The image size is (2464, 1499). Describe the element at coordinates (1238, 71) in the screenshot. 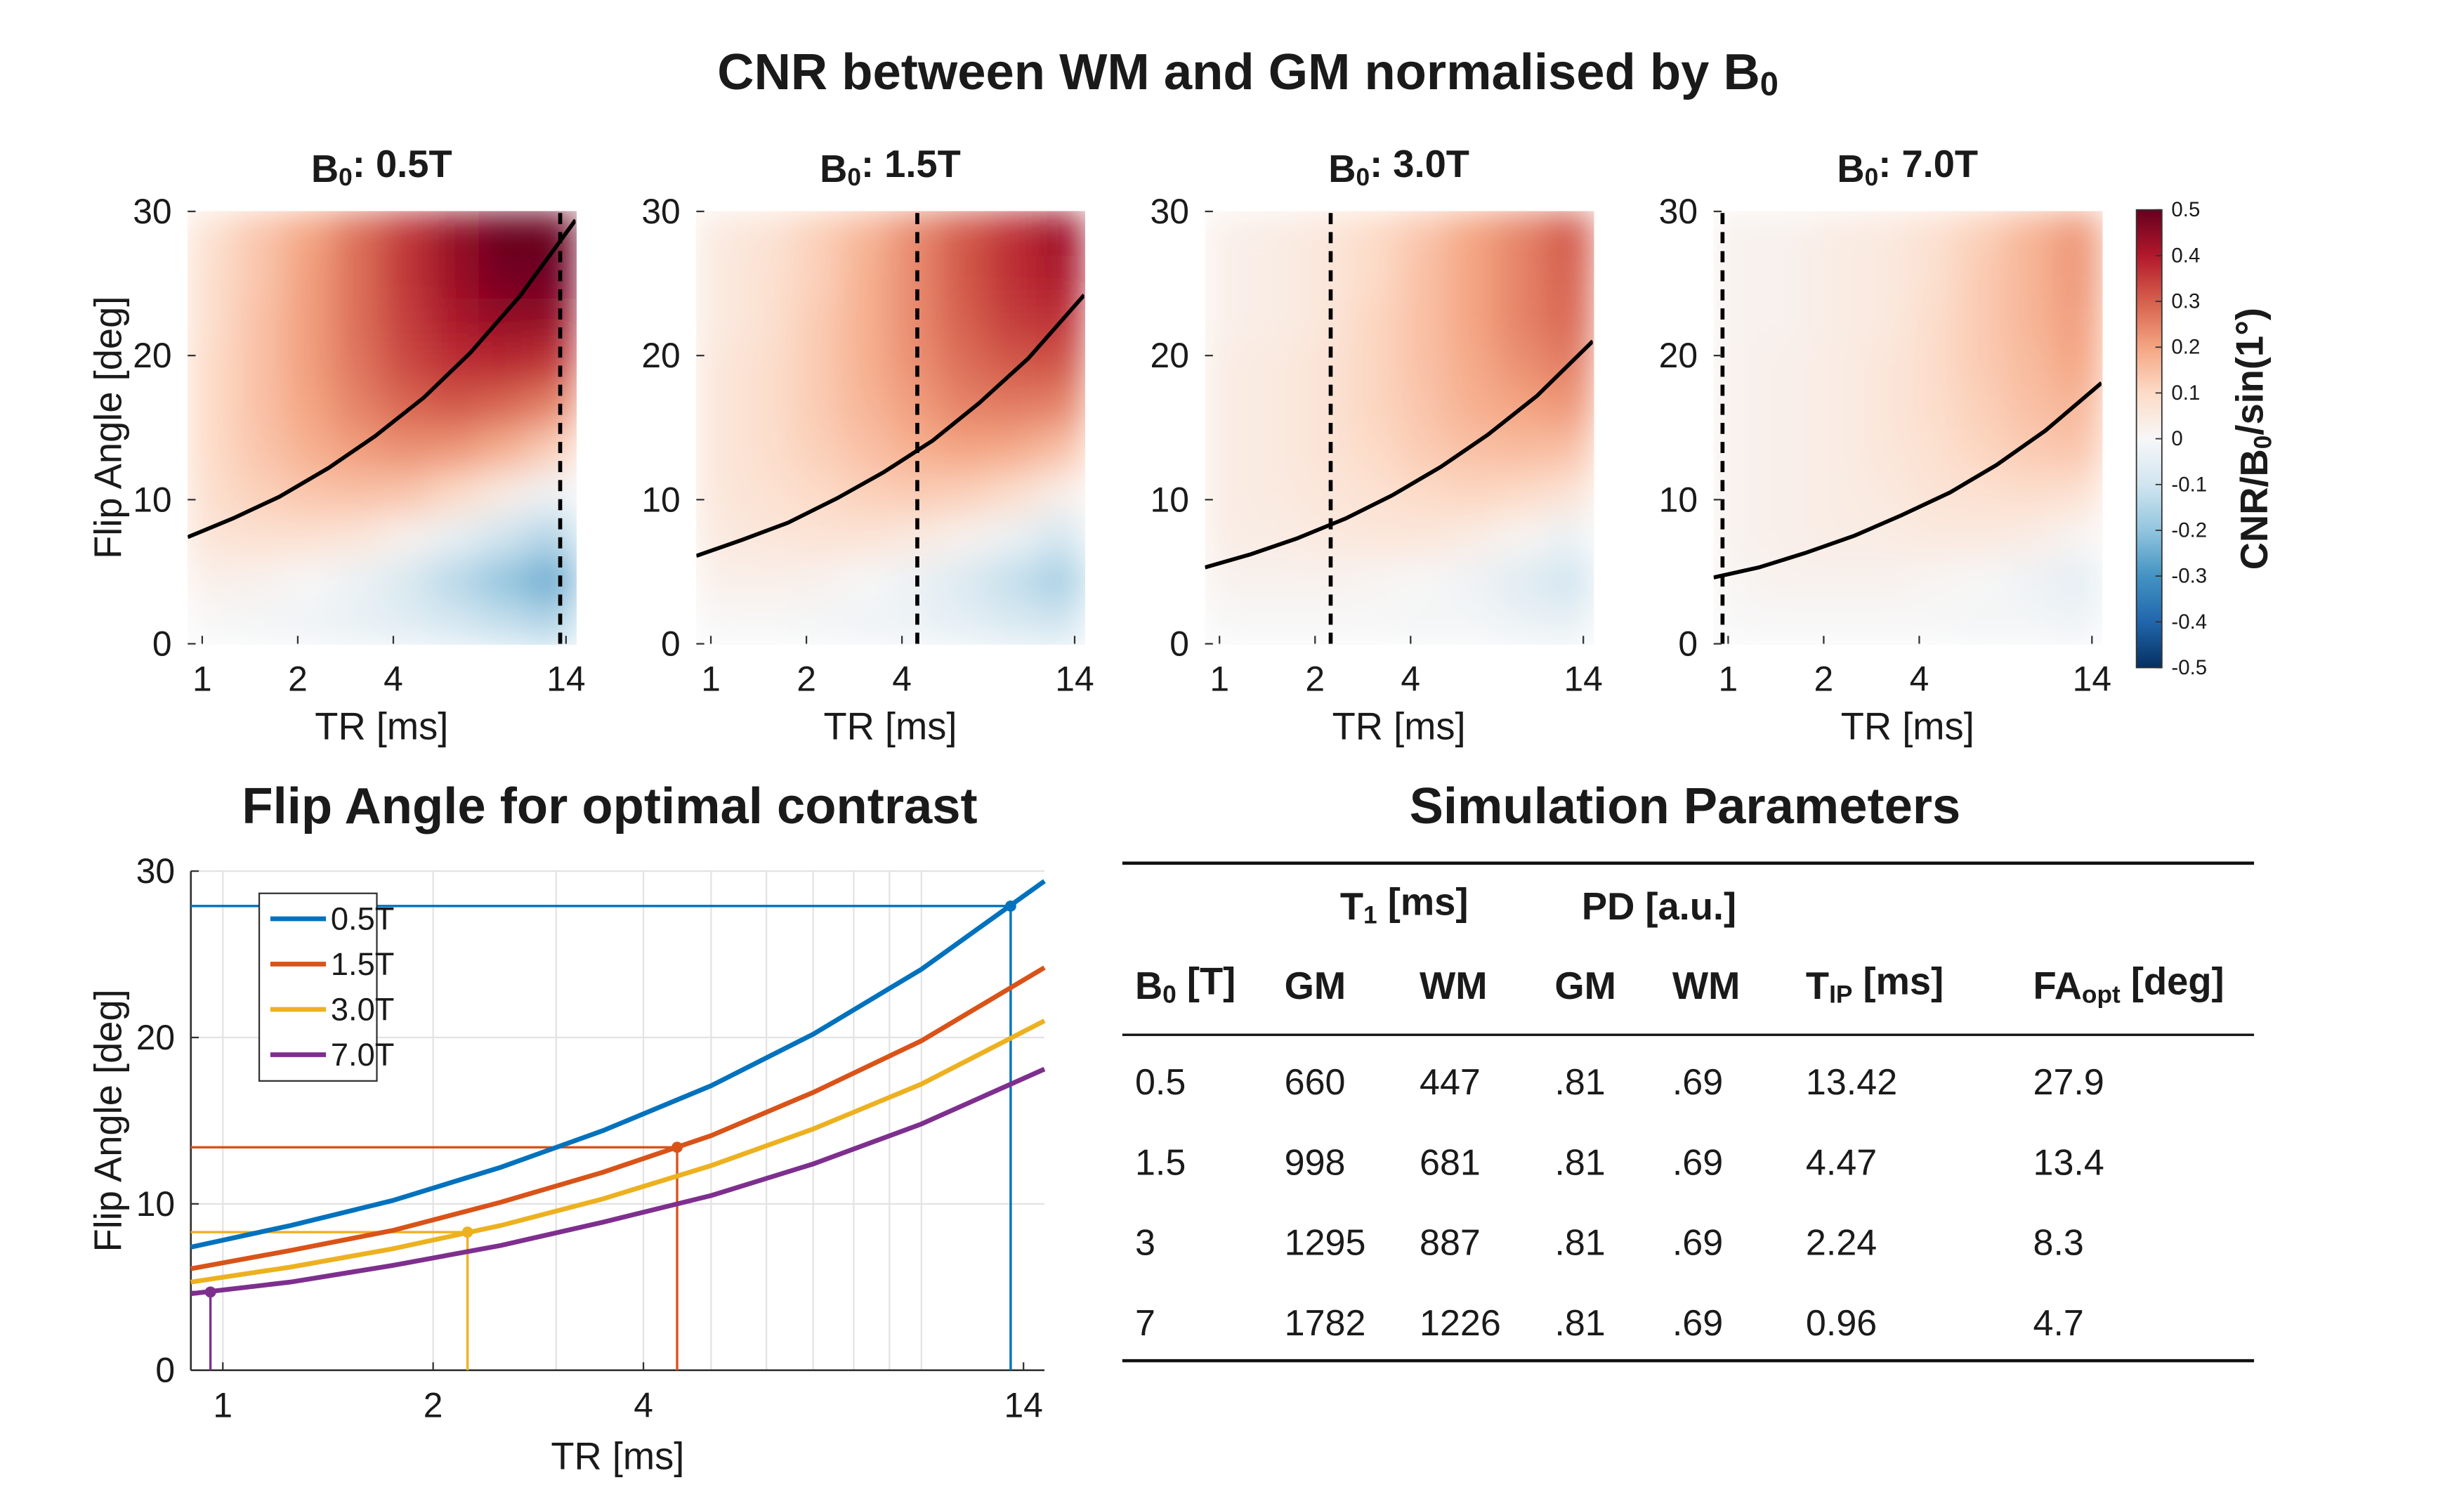

I see `figure-title-part: CNR between WM and GM normalised by B` at that location.